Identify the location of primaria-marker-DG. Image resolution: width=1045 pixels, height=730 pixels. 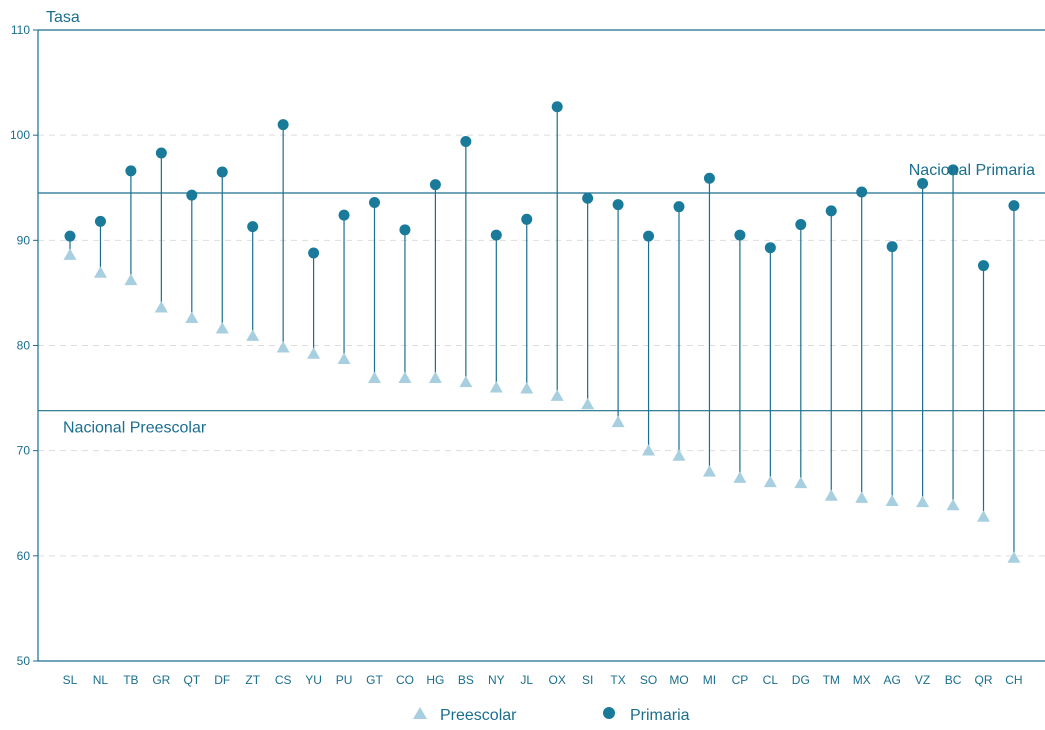
(801, 225).